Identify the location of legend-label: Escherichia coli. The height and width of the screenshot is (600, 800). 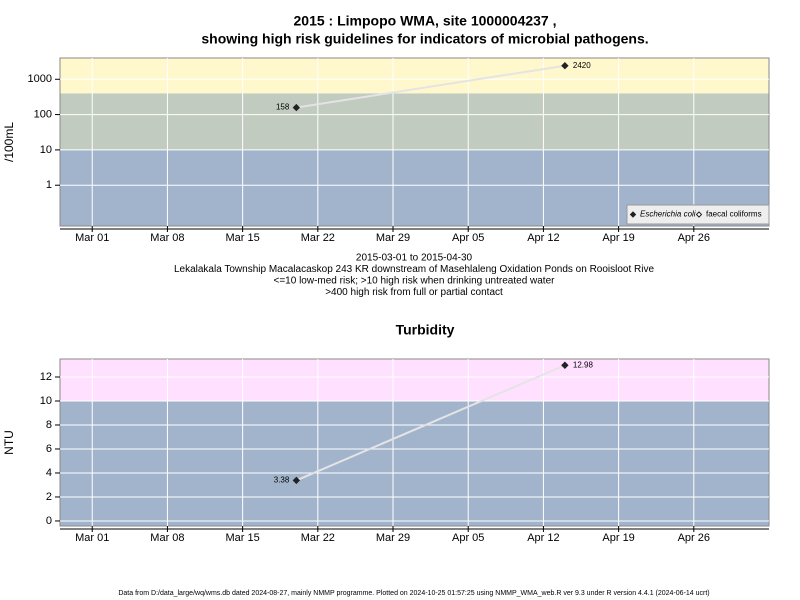
(668, 214).